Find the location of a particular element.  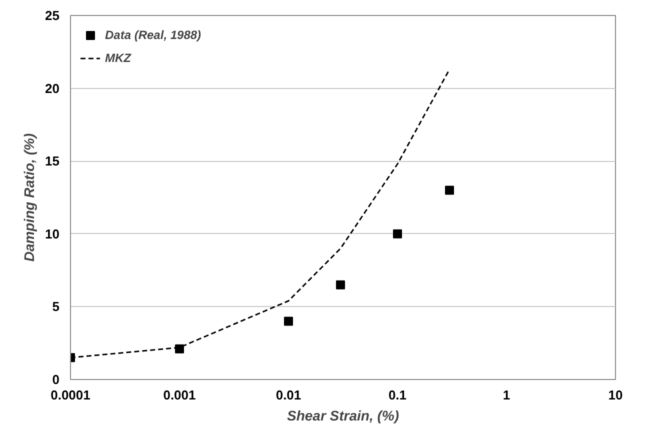

legend-label: Data (Real, 1988) is located at coordinates (153, 35).